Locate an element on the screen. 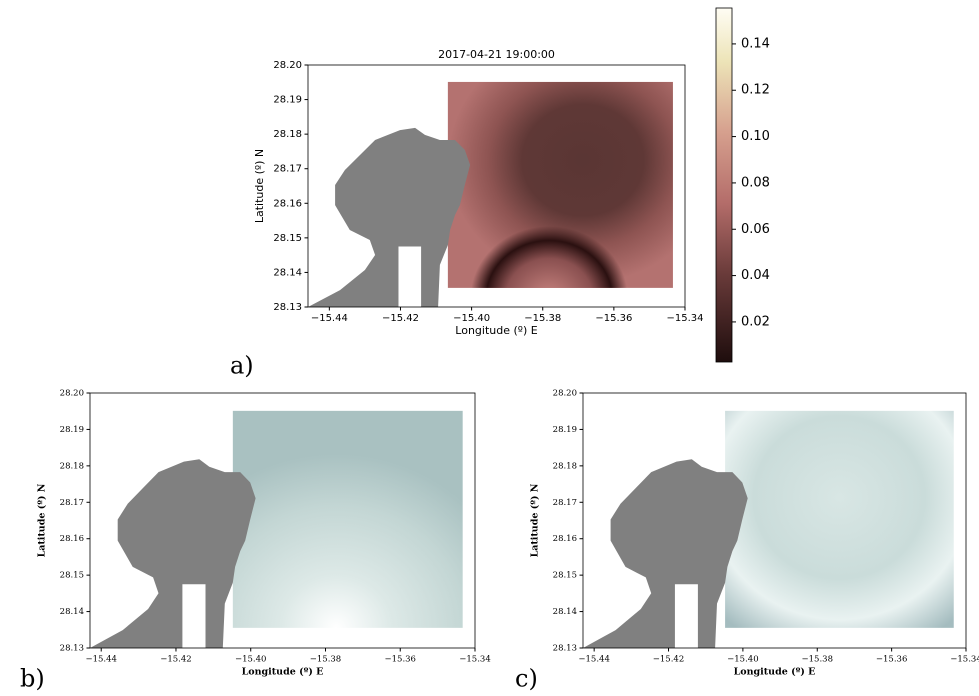 The height and width of the screenshot is (696, 979). colorbar-tick-label: 0.12 is located at coordinates (755, 90).